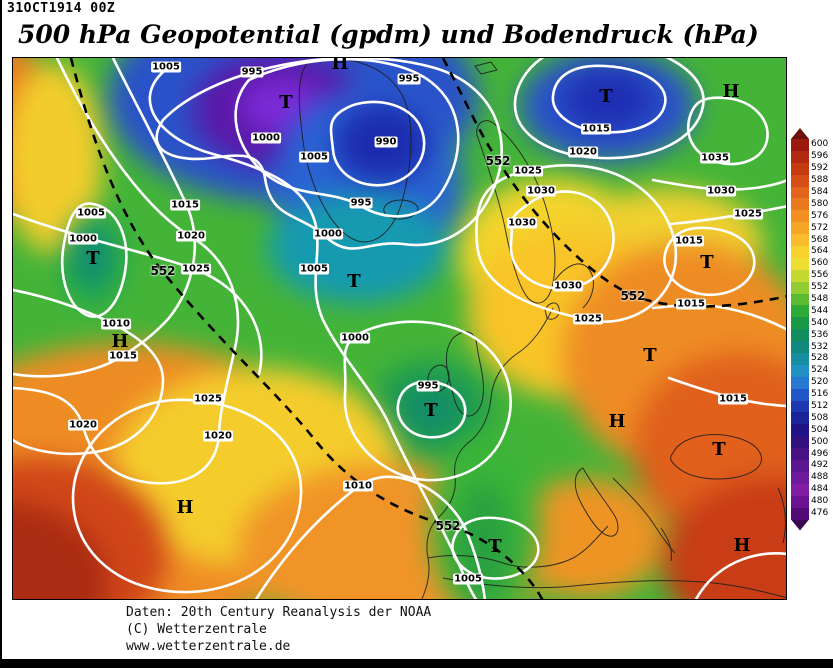 This screenshot has width=833, height=668. I want to click on legend-entry: 548, so click(812, 299).